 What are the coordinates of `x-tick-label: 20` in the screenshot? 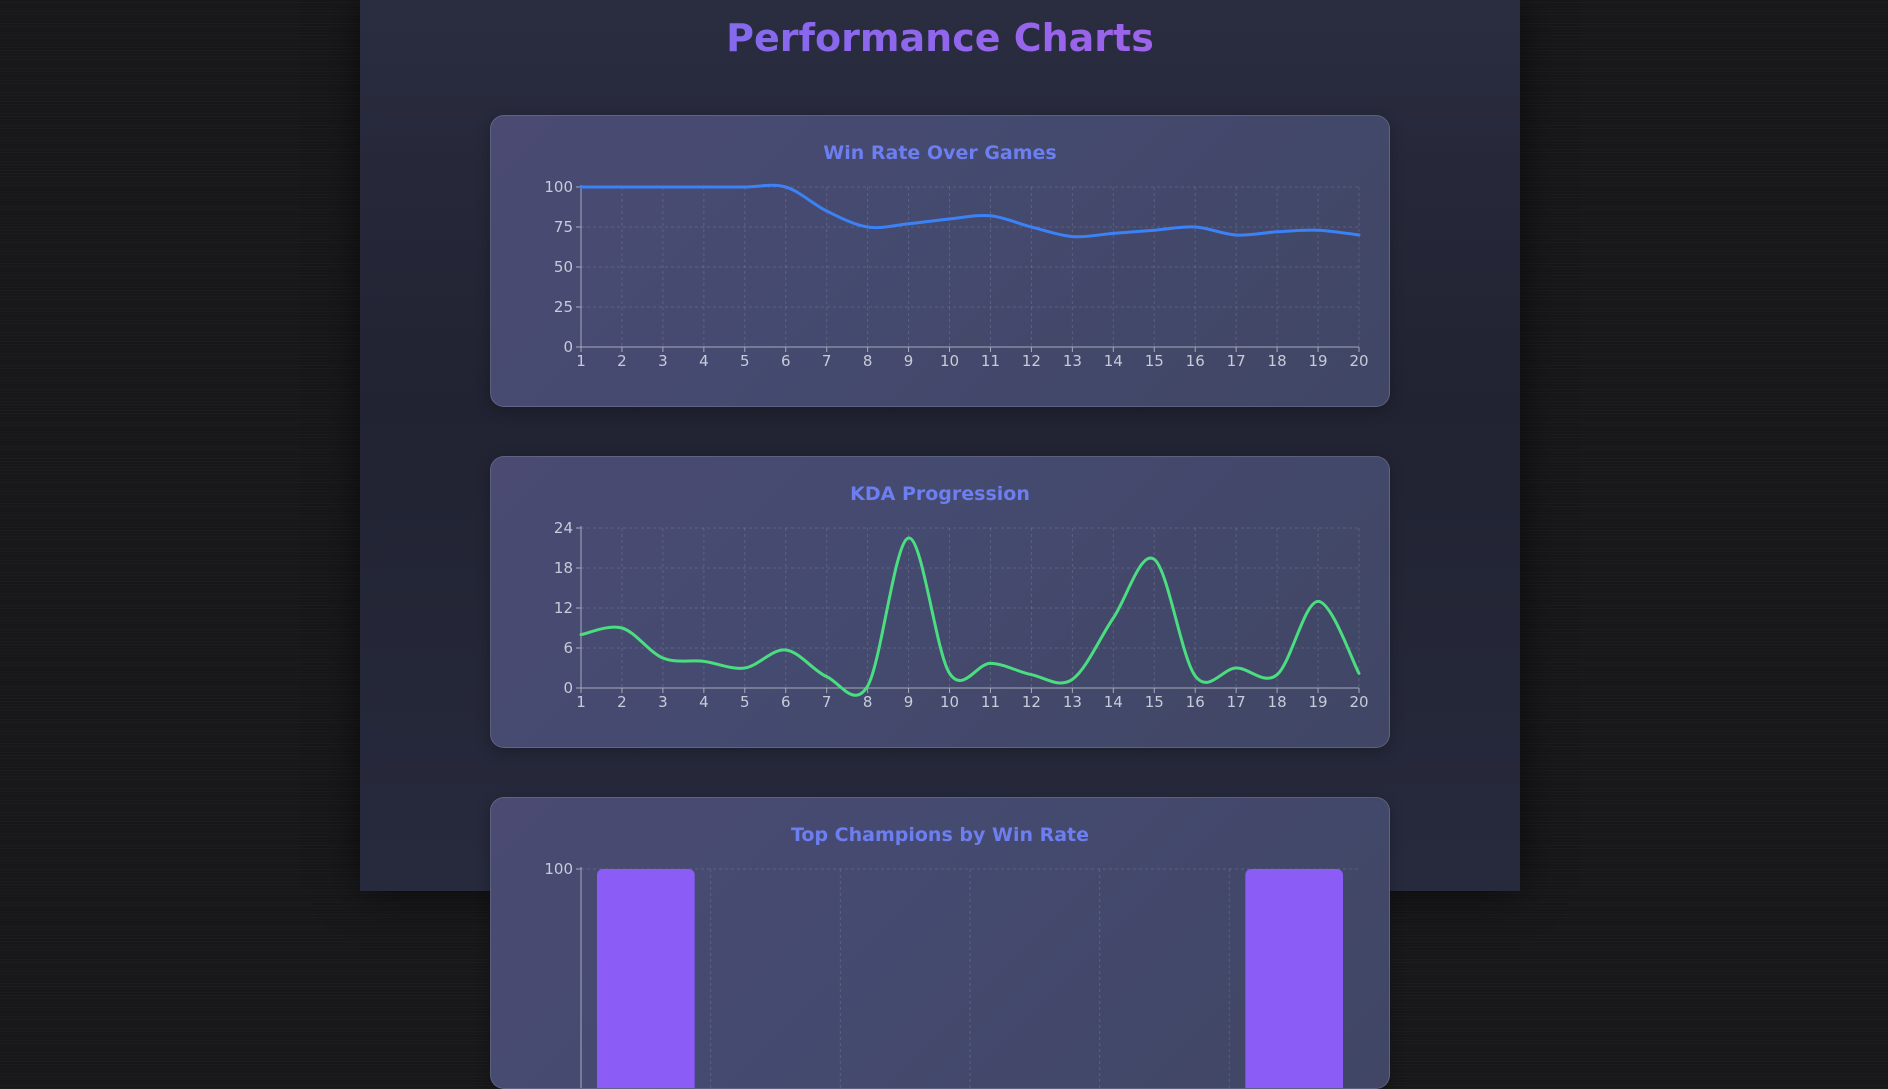 It's located at (1358, 361).